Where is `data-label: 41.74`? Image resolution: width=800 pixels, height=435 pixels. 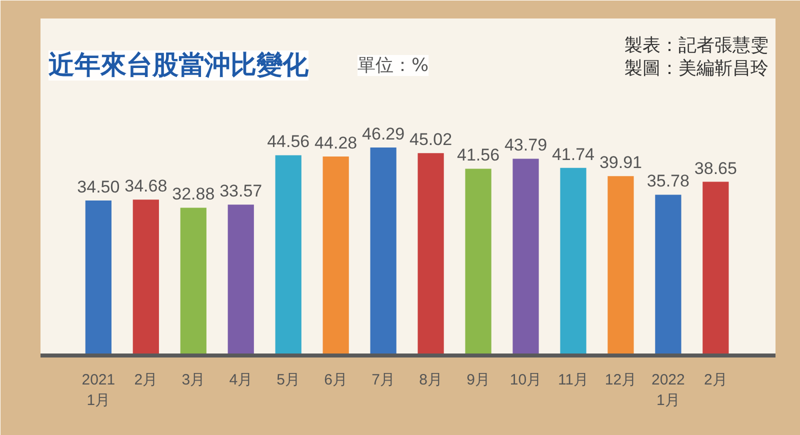 data-label: 41.74 is located at coordinates (573, 154).